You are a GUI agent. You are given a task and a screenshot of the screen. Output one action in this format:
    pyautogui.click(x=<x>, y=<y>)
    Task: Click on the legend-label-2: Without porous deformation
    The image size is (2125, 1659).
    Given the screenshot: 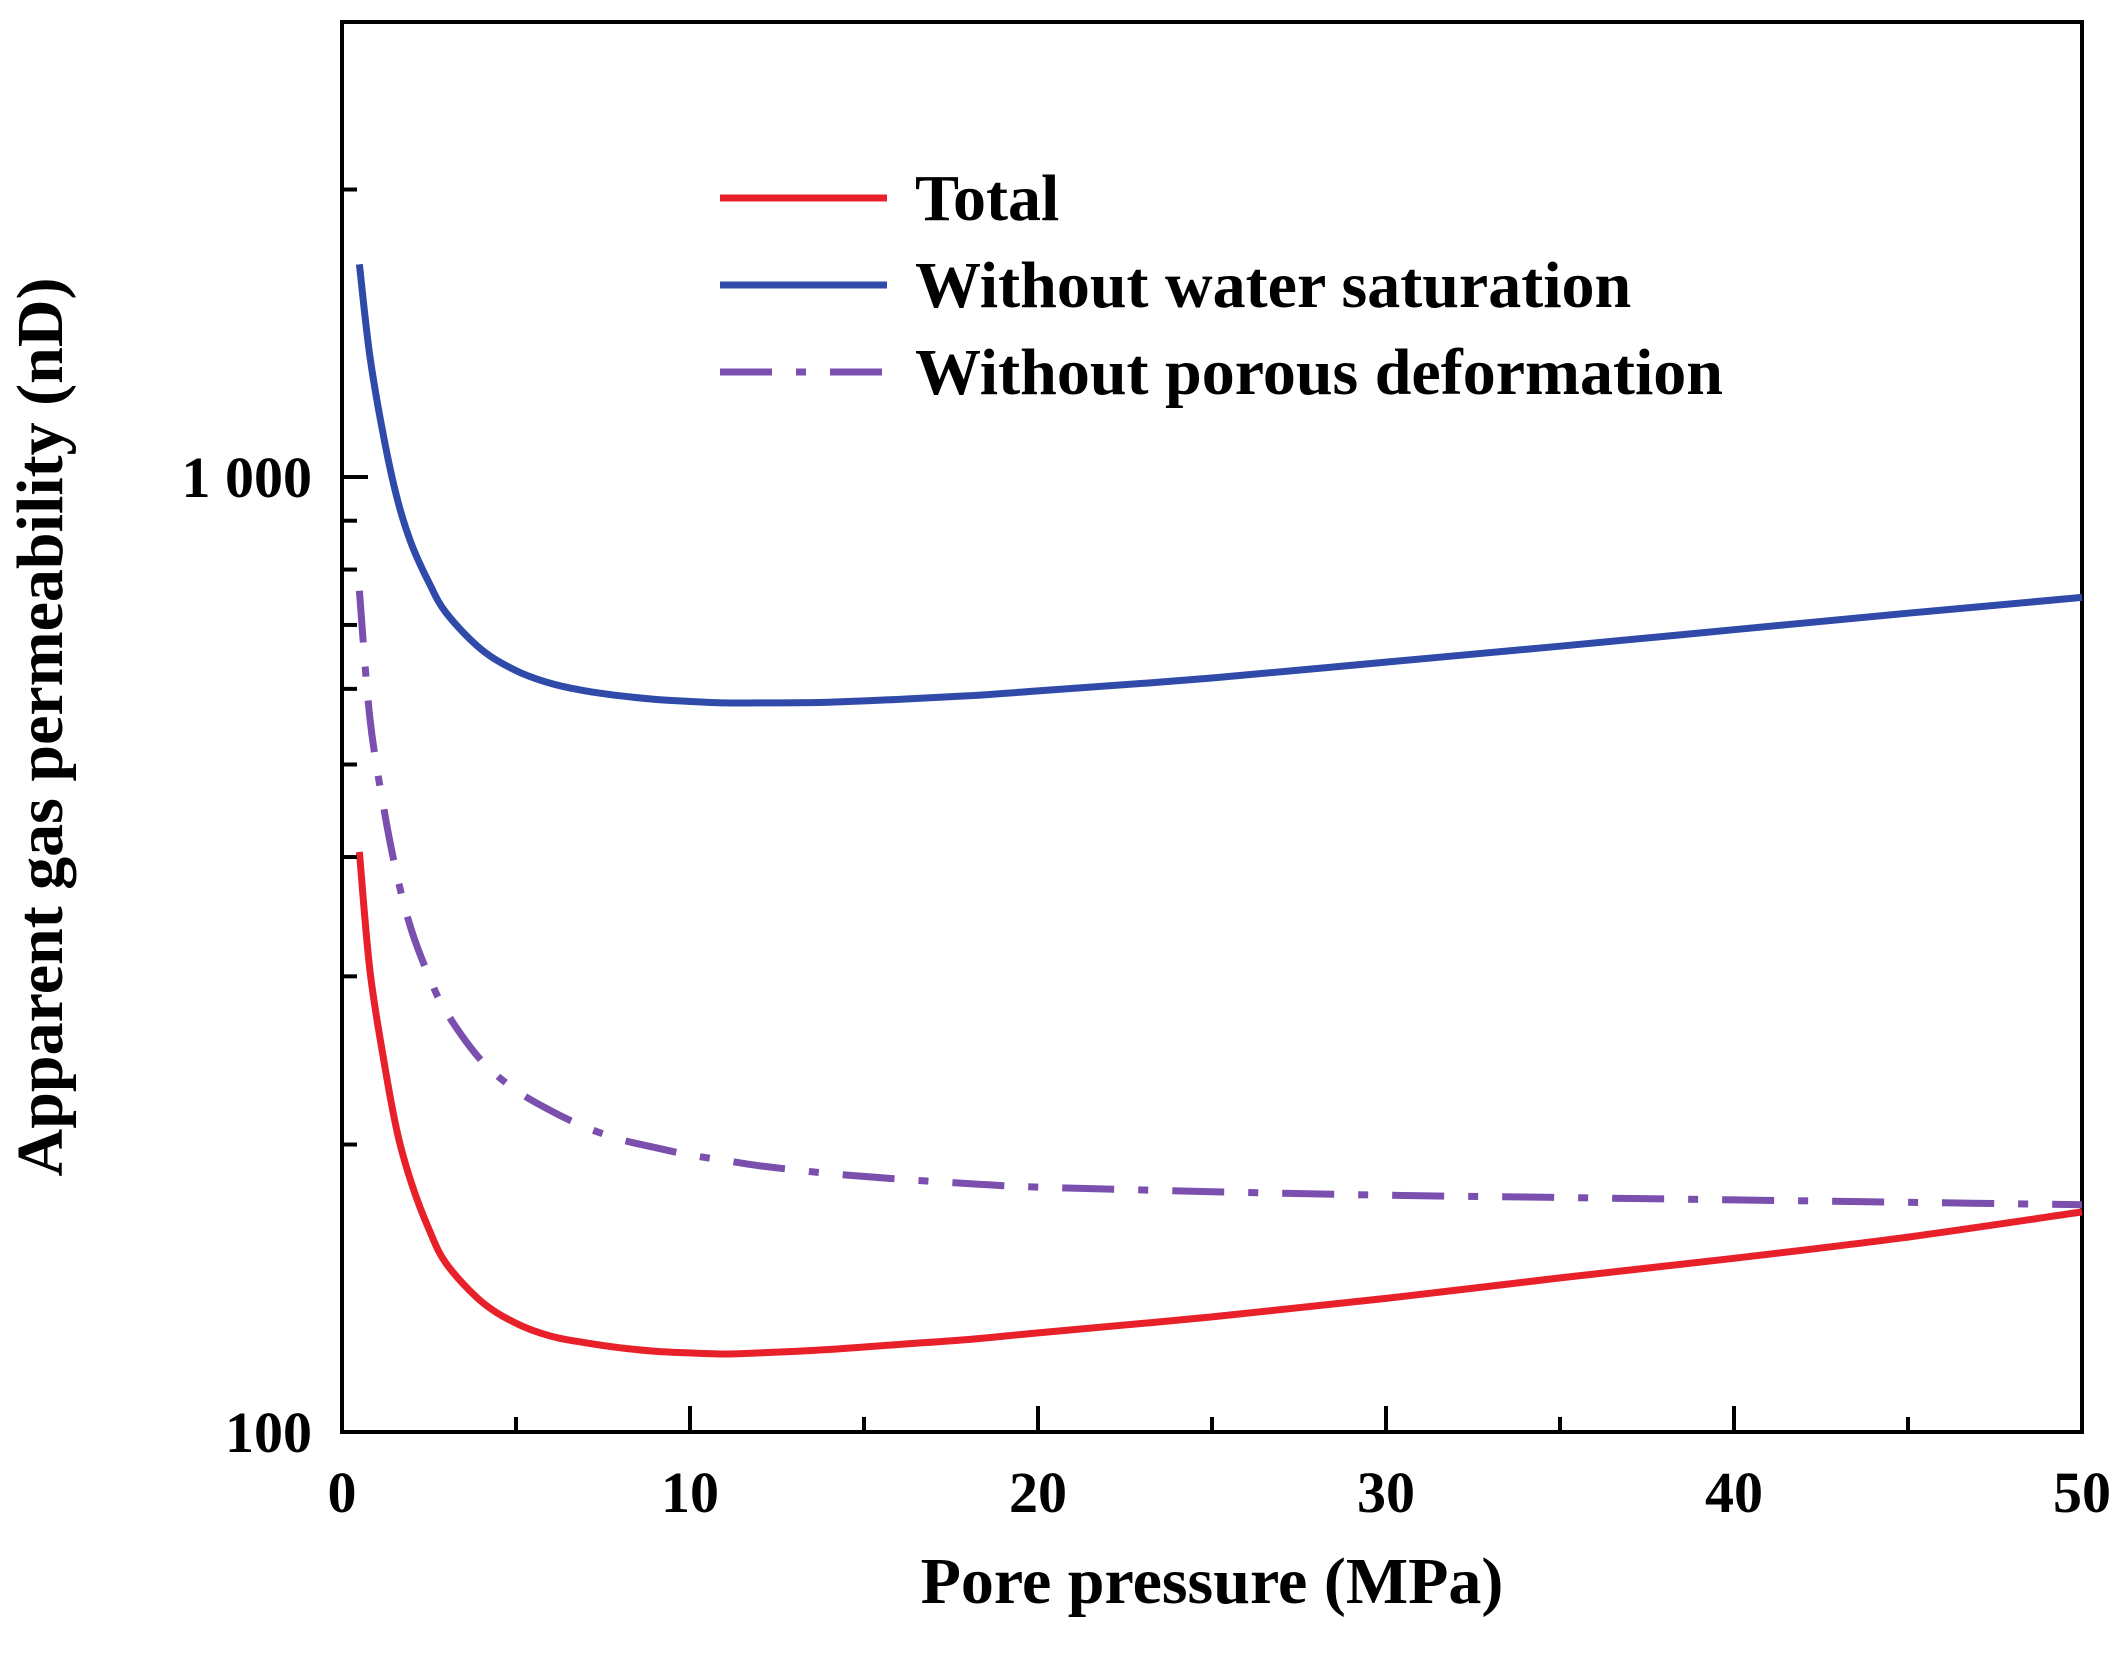 What is the action you would take?
    pyautogui.click(x=1319, y=372)
    